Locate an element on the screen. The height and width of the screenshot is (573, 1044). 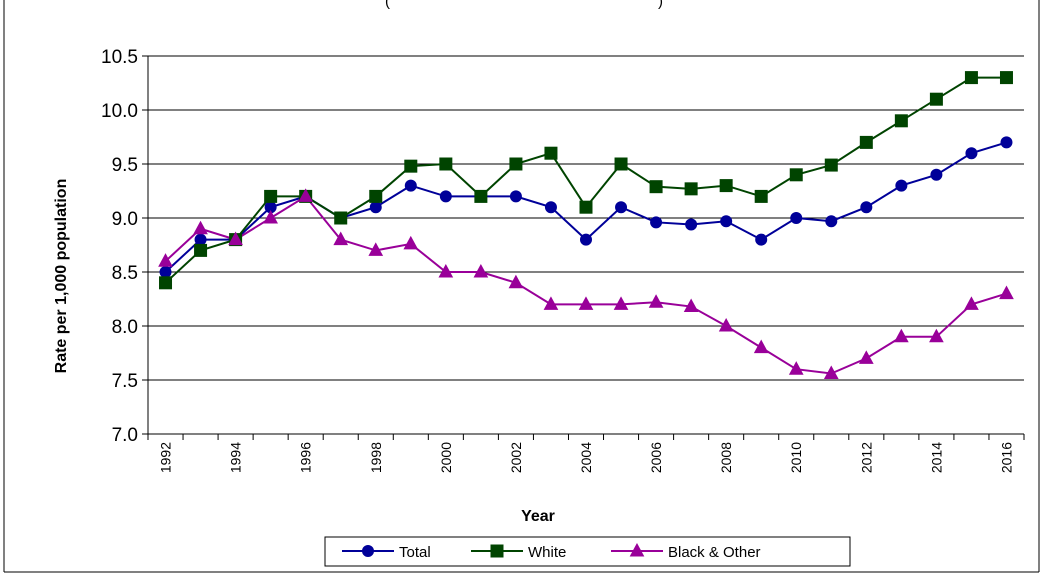
x-tick-label: 2000 is located at coordinates (446, 457).